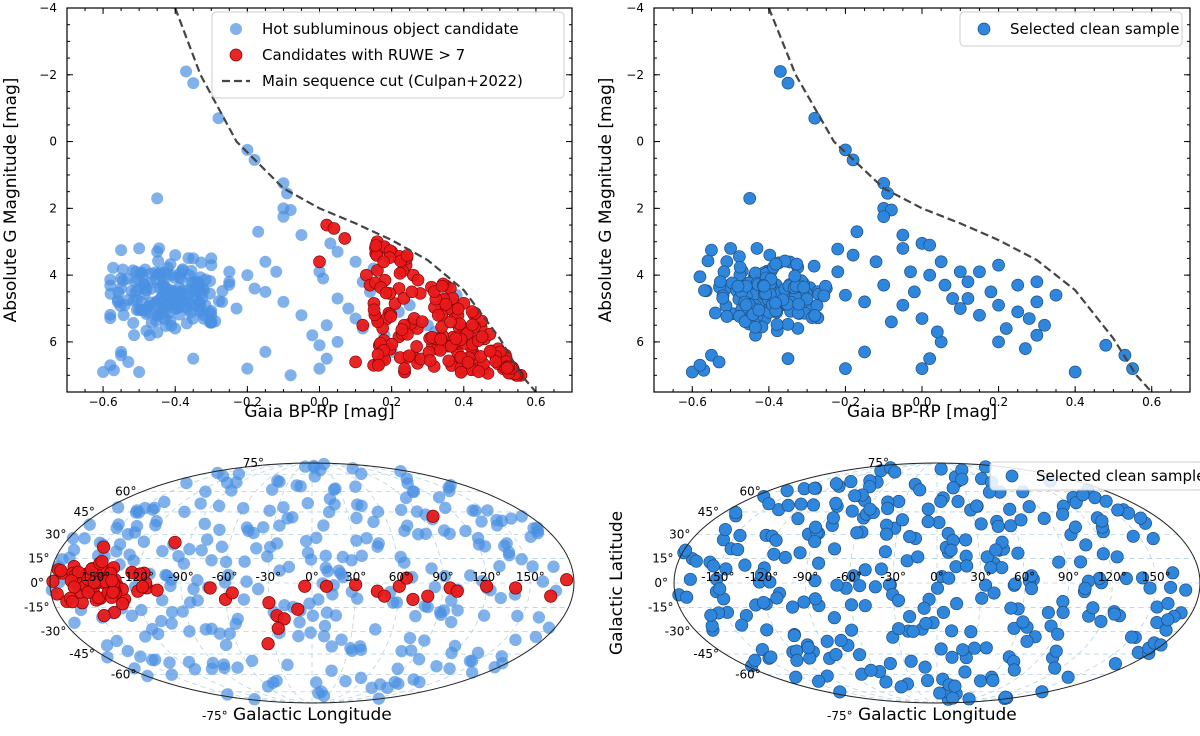 This screenshot has width=1200, height=736. What do you see at coordinates (175, 402) in the screenshot?
I see `x-tick-label: −0.4` at bounding box center [175, 402].